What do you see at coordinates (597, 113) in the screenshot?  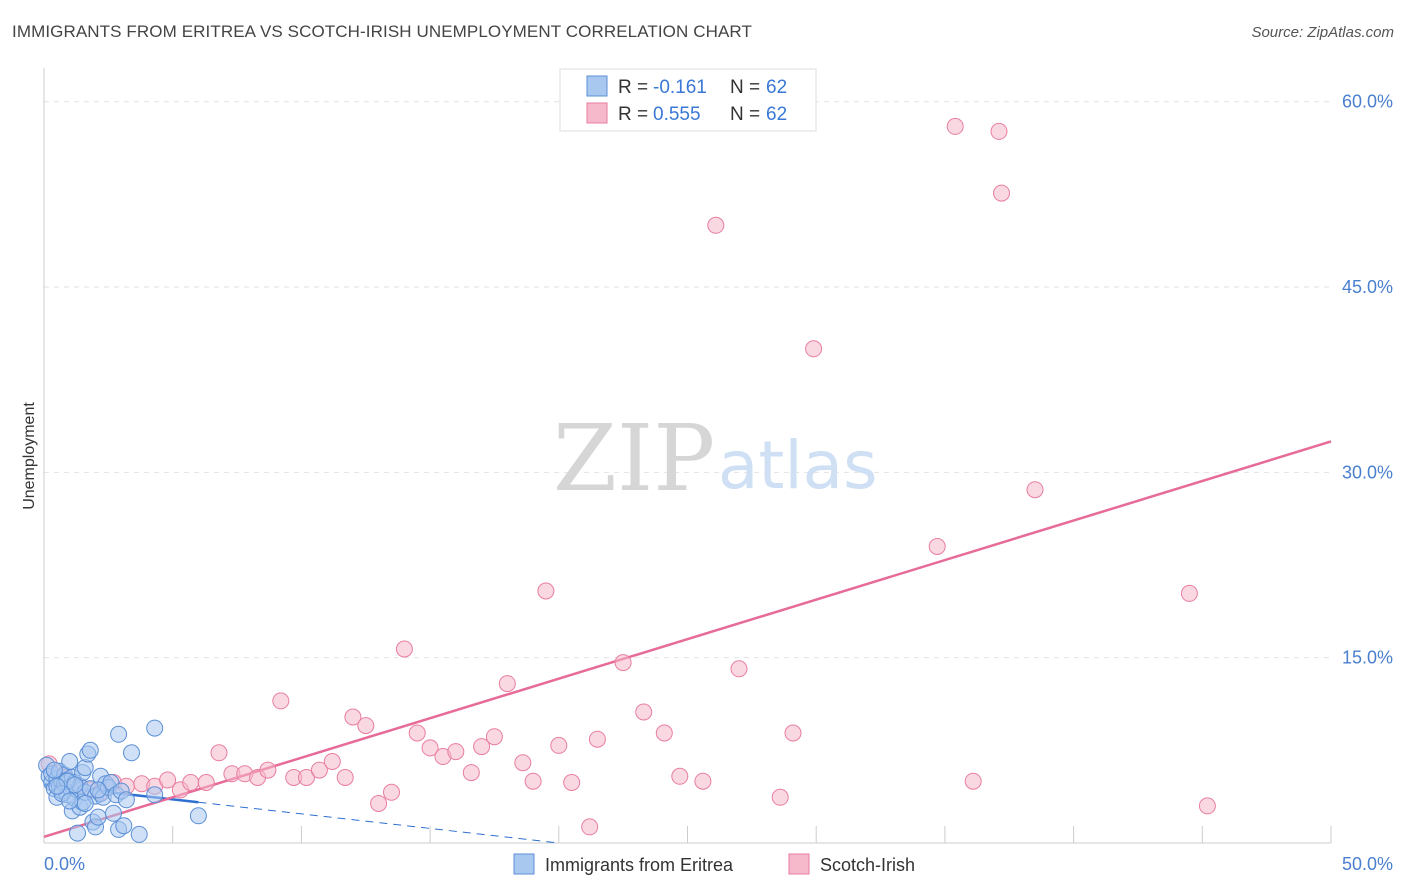 I see `legend-swatch-scotch-irish` at bounding box center [597, 113].